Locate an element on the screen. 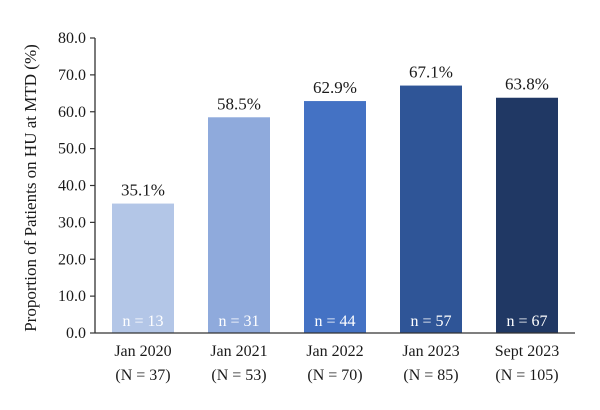 The width and height of the screenshot is (600, 410). value-label: 35.1% is located at coordinates (143, 190).